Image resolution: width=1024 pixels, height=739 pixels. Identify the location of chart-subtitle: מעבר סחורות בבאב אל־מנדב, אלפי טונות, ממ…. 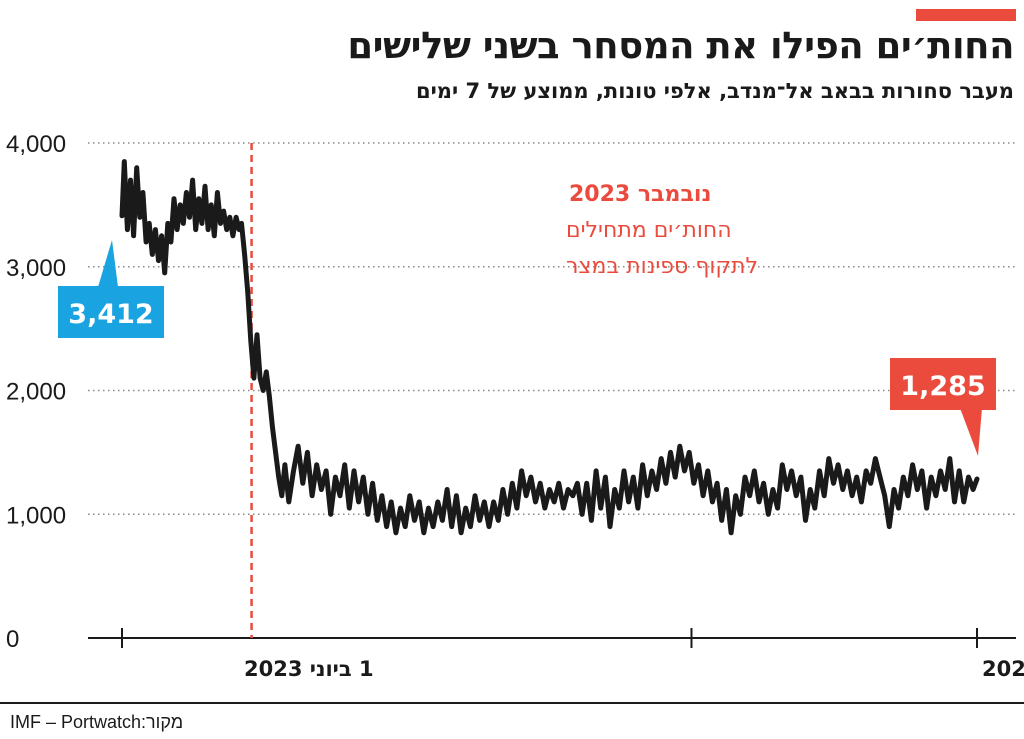
(714, 91).